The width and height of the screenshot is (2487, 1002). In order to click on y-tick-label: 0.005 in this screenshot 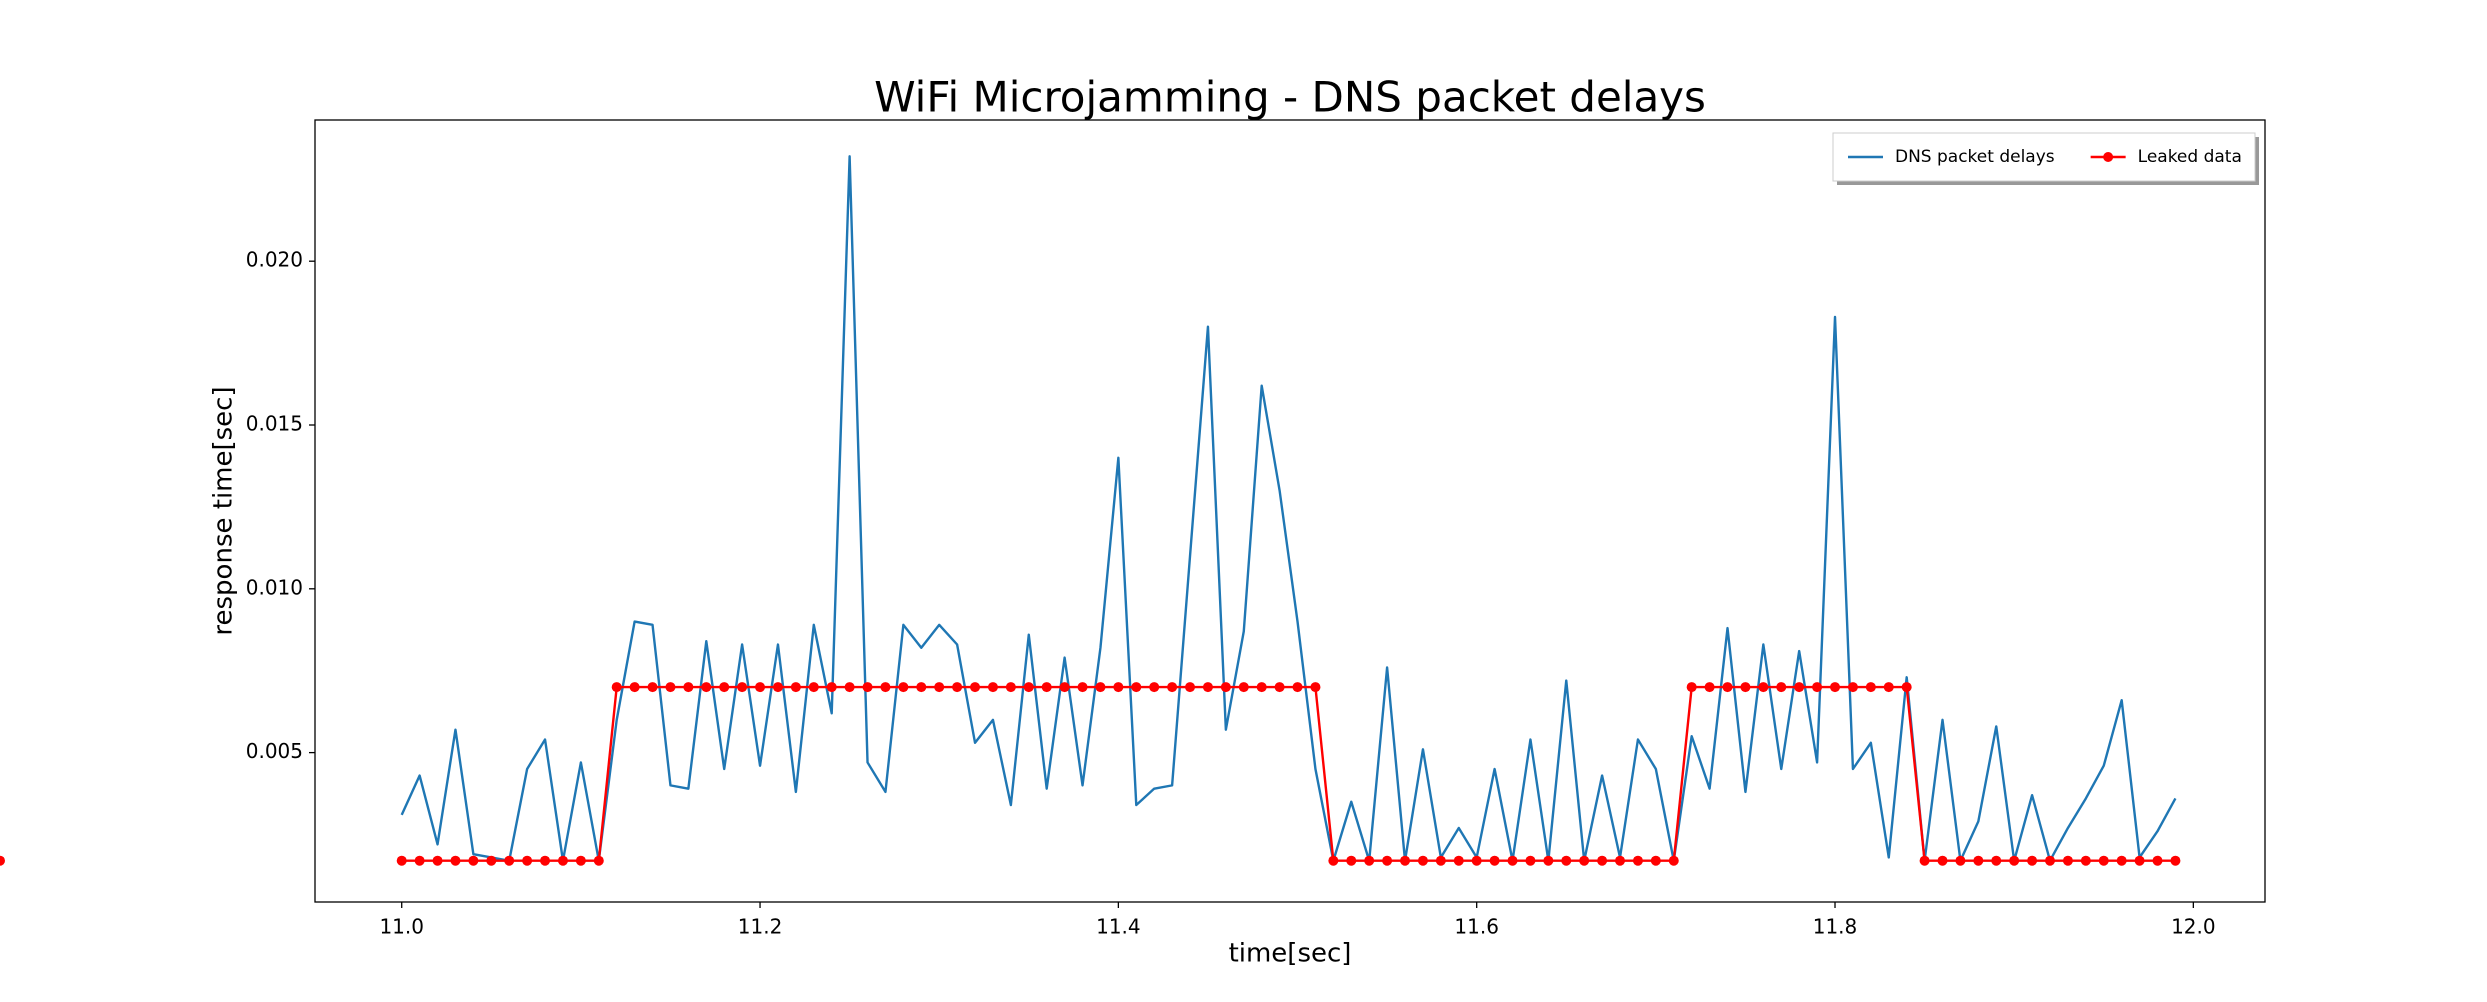, I will do `click(274, 751)`.